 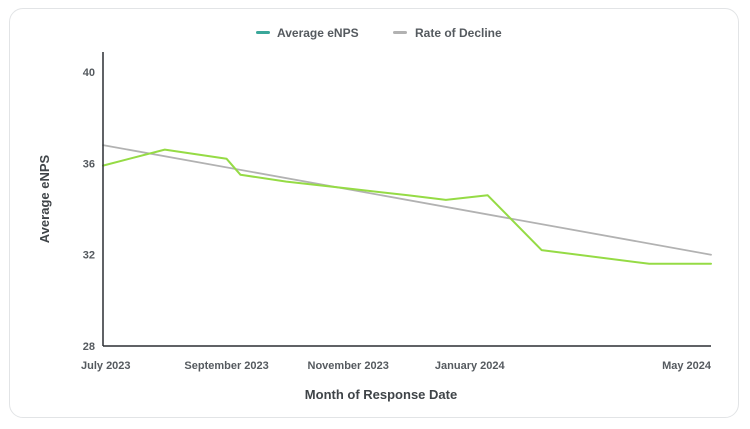 I want to click on y-tick-label: 36, so click(x=89, y=164).